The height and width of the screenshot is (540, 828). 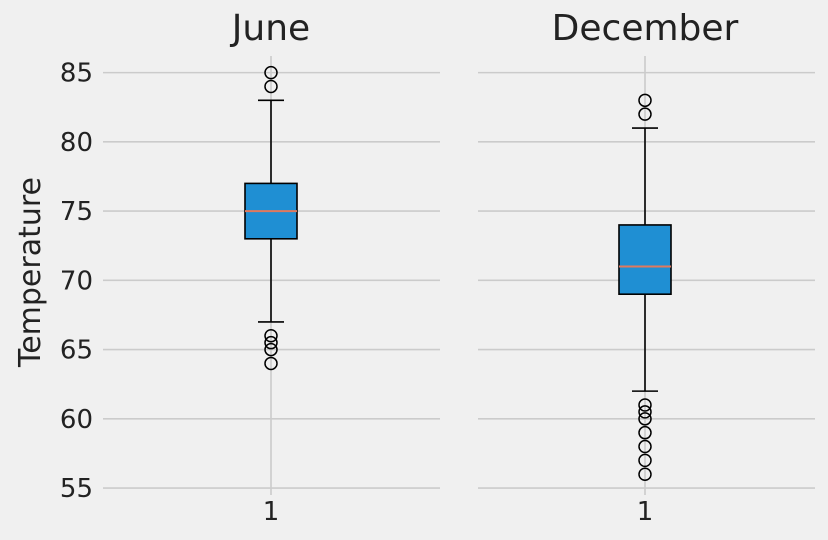 What do you see at coordinates (30, 272) in the screenshot?
I see `y-axis-label: Temperature` at bounding box center [30, 272].